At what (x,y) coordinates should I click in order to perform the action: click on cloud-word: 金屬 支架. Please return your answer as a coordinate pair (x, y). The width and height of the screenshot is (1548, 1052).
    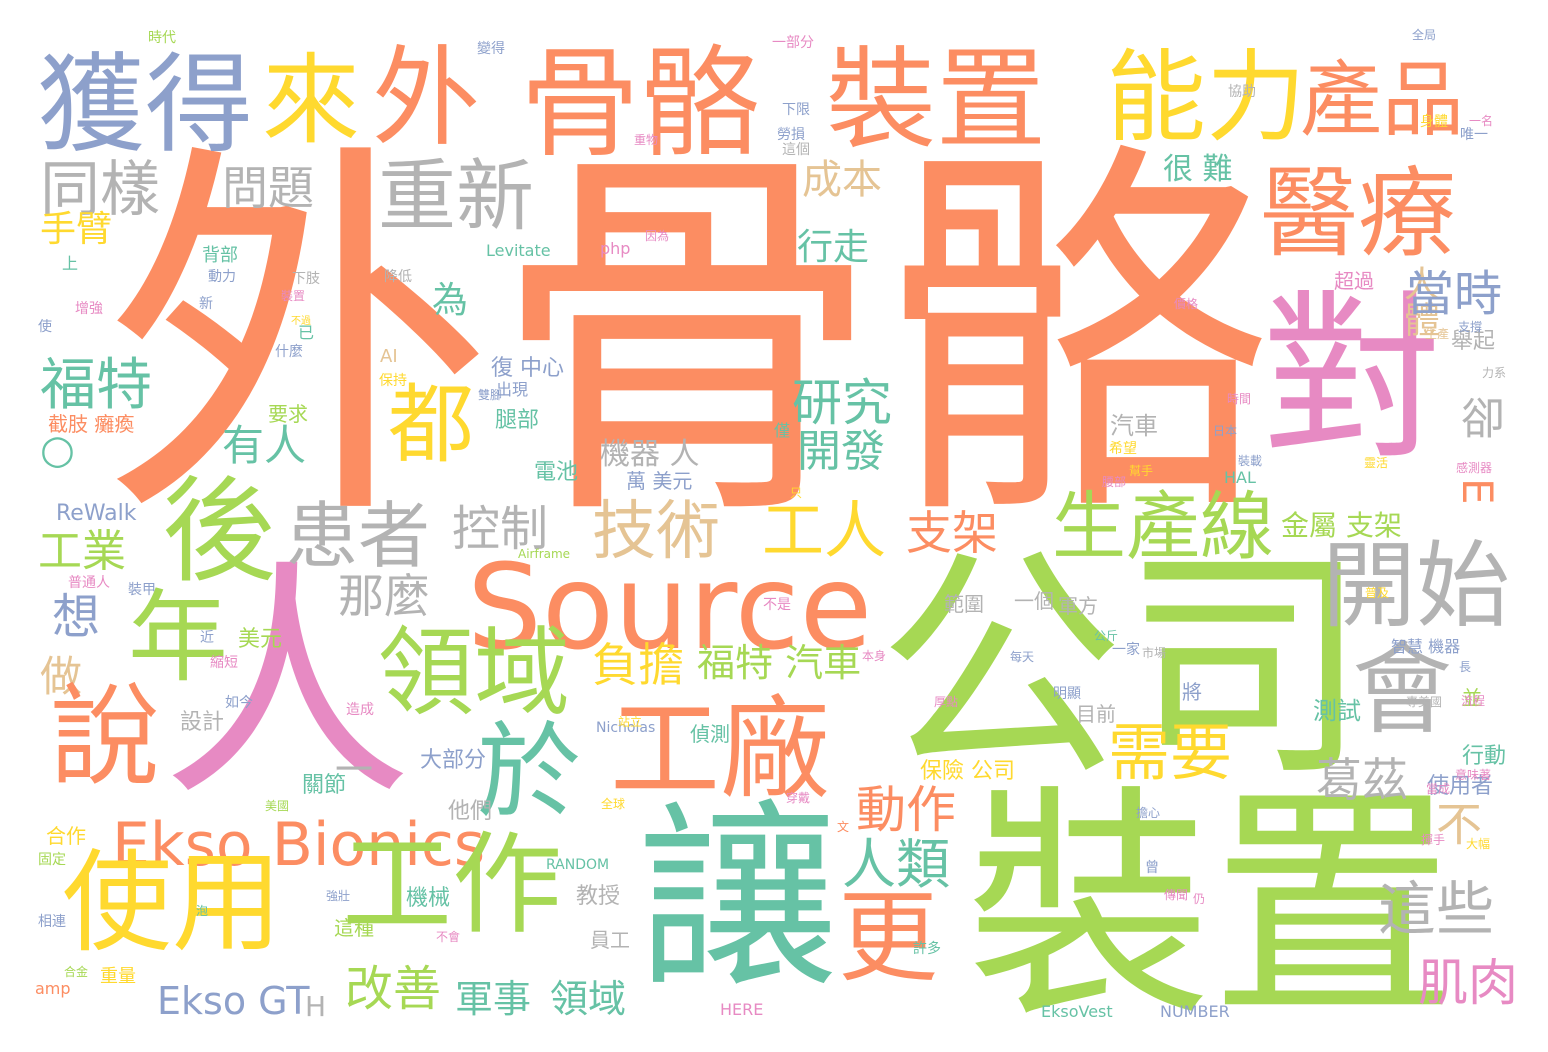
    Looking at the image, I should click on (1341, 525).